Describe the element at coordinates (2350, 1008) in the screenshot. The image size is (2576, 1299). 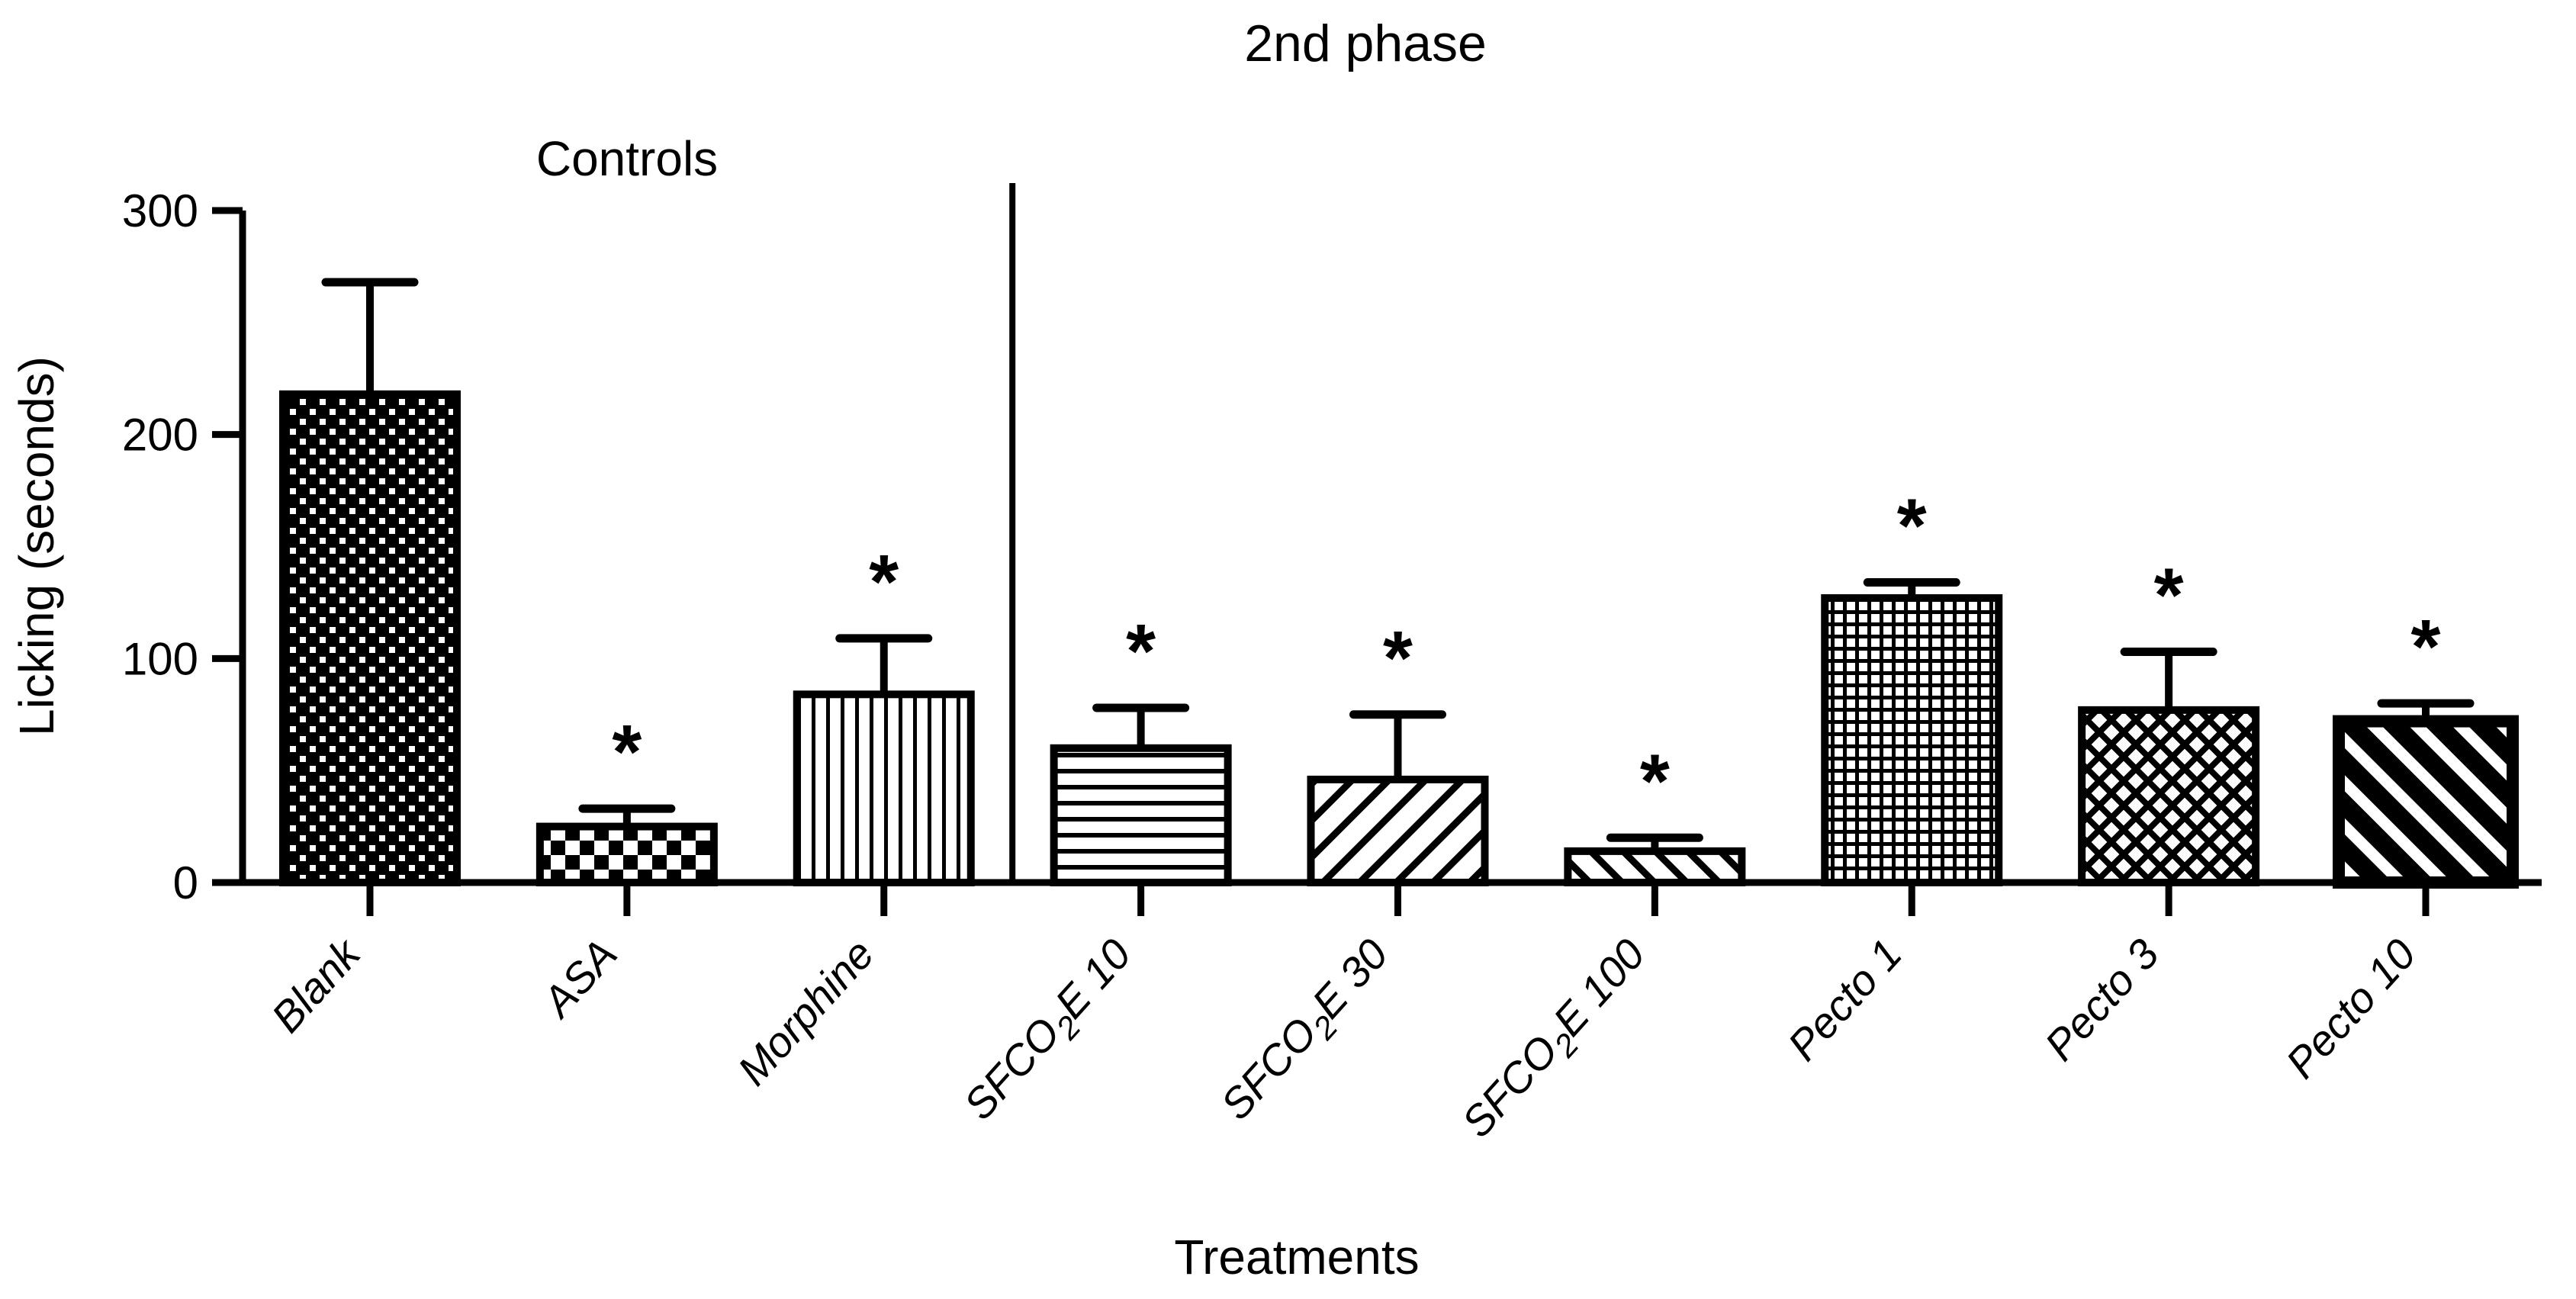
I see `x-tick-label-pecto-10: Pecto 10` at that location.